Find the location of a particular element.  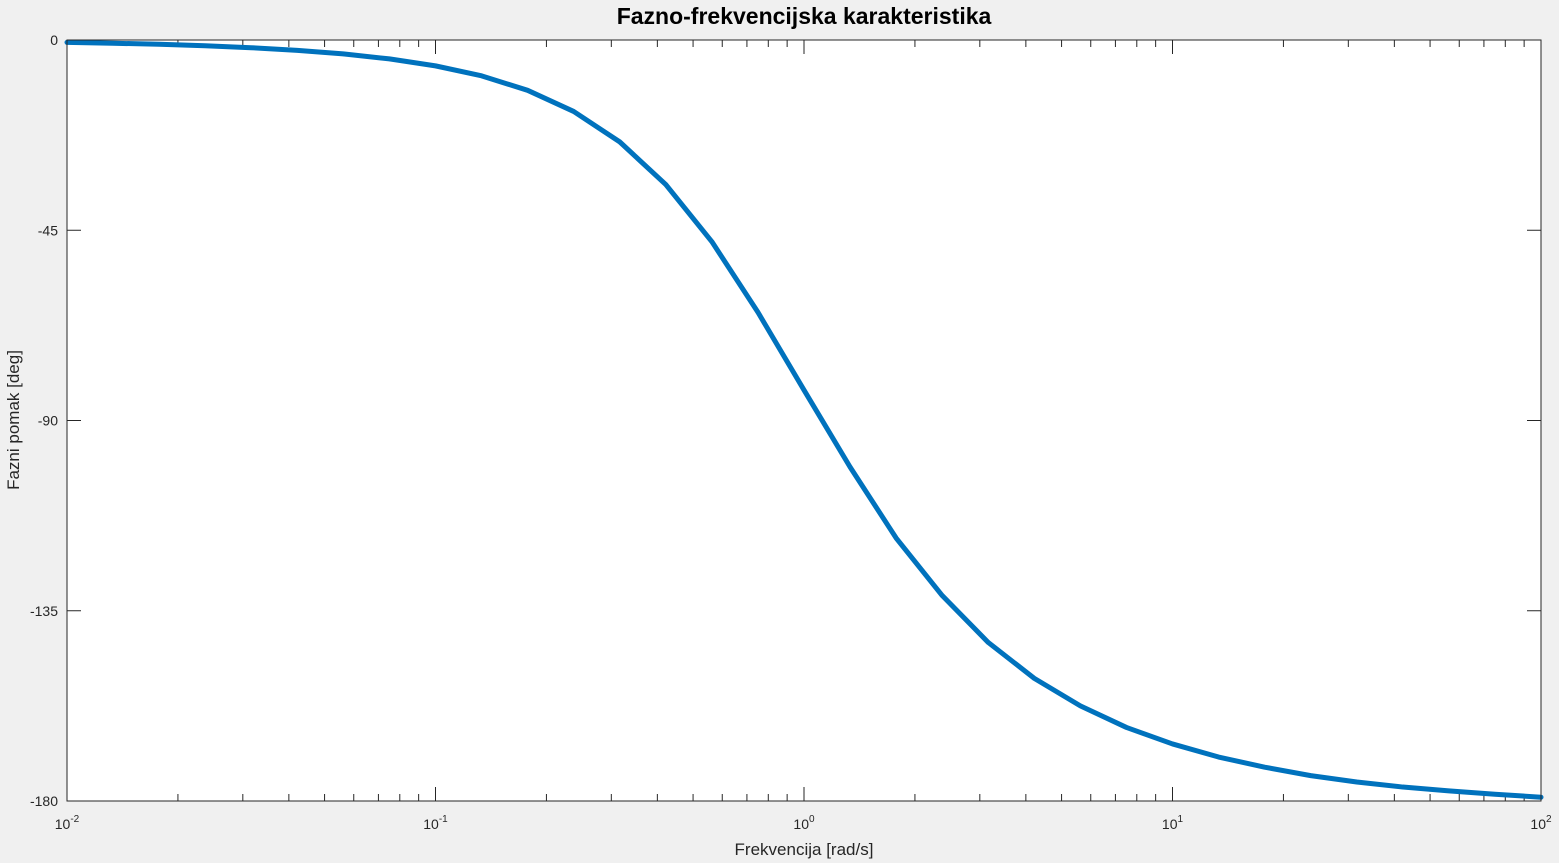

x-tick-label: 10⁻² is located at coordinates (67, 823).